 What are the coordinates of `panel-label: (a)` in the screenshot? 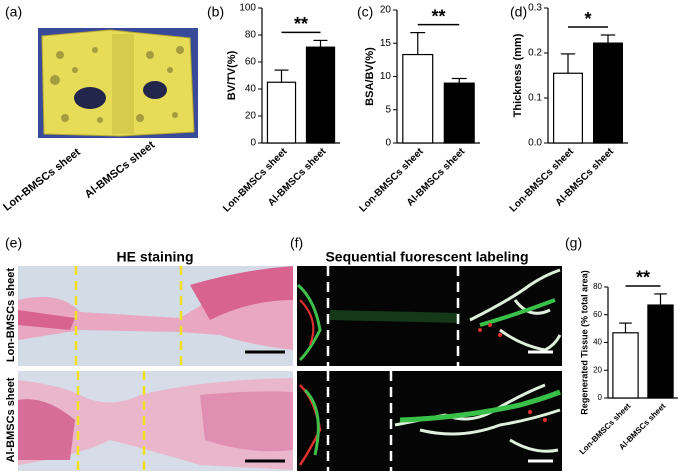 It's located at (13, 12).